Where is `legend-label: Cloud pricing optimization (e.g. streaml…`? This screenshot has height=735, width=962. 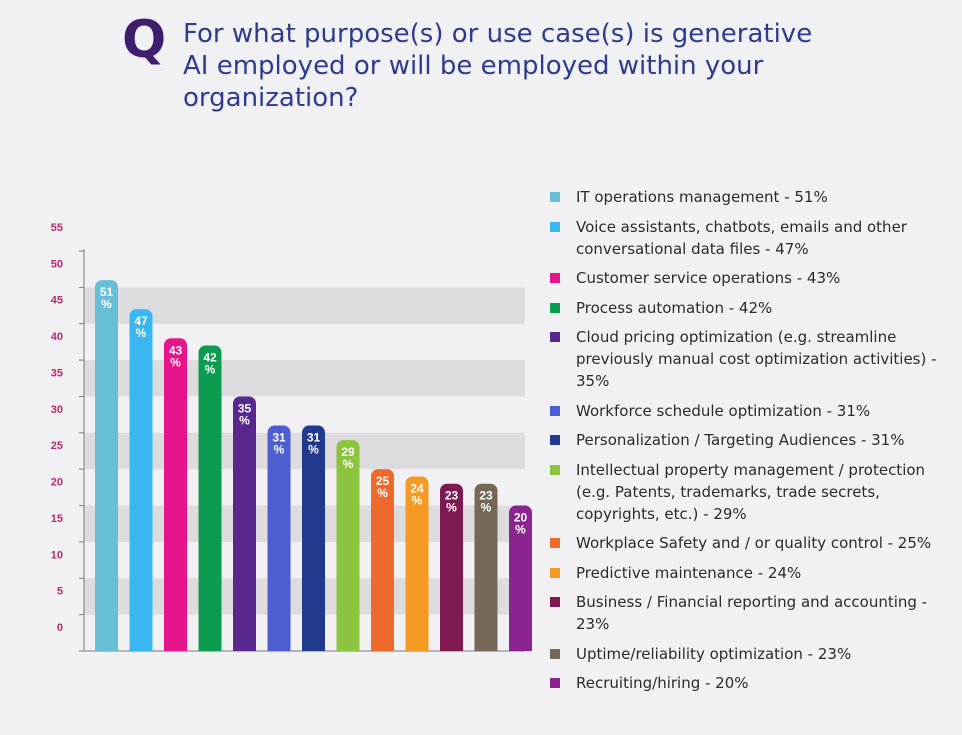
legend-label: Cloud pricing optimization (e.g. streaml… is located at coordinates (756, 359).